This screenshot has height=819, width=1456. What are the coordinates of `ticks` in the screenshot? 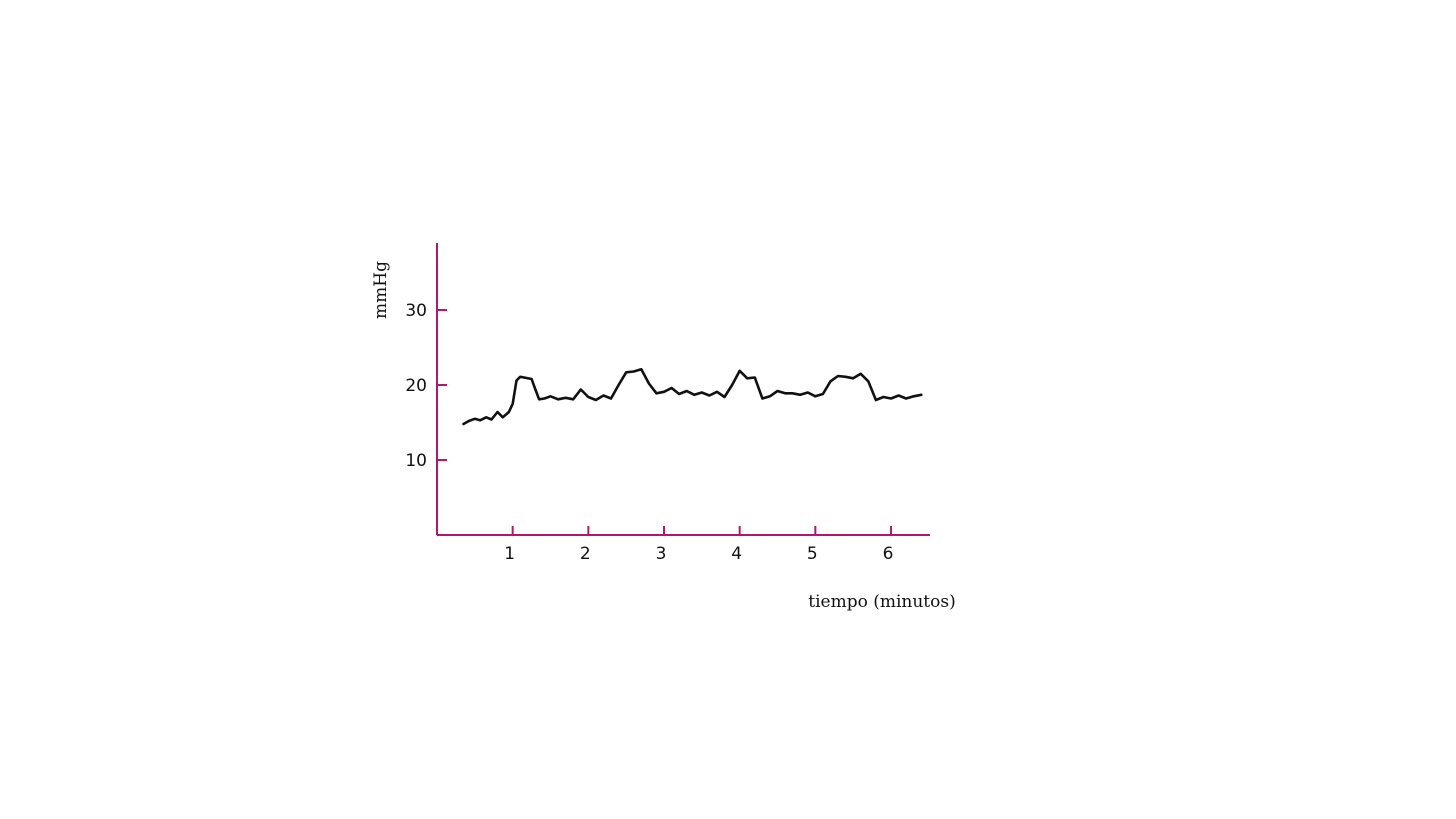 It's located at (664, 422).